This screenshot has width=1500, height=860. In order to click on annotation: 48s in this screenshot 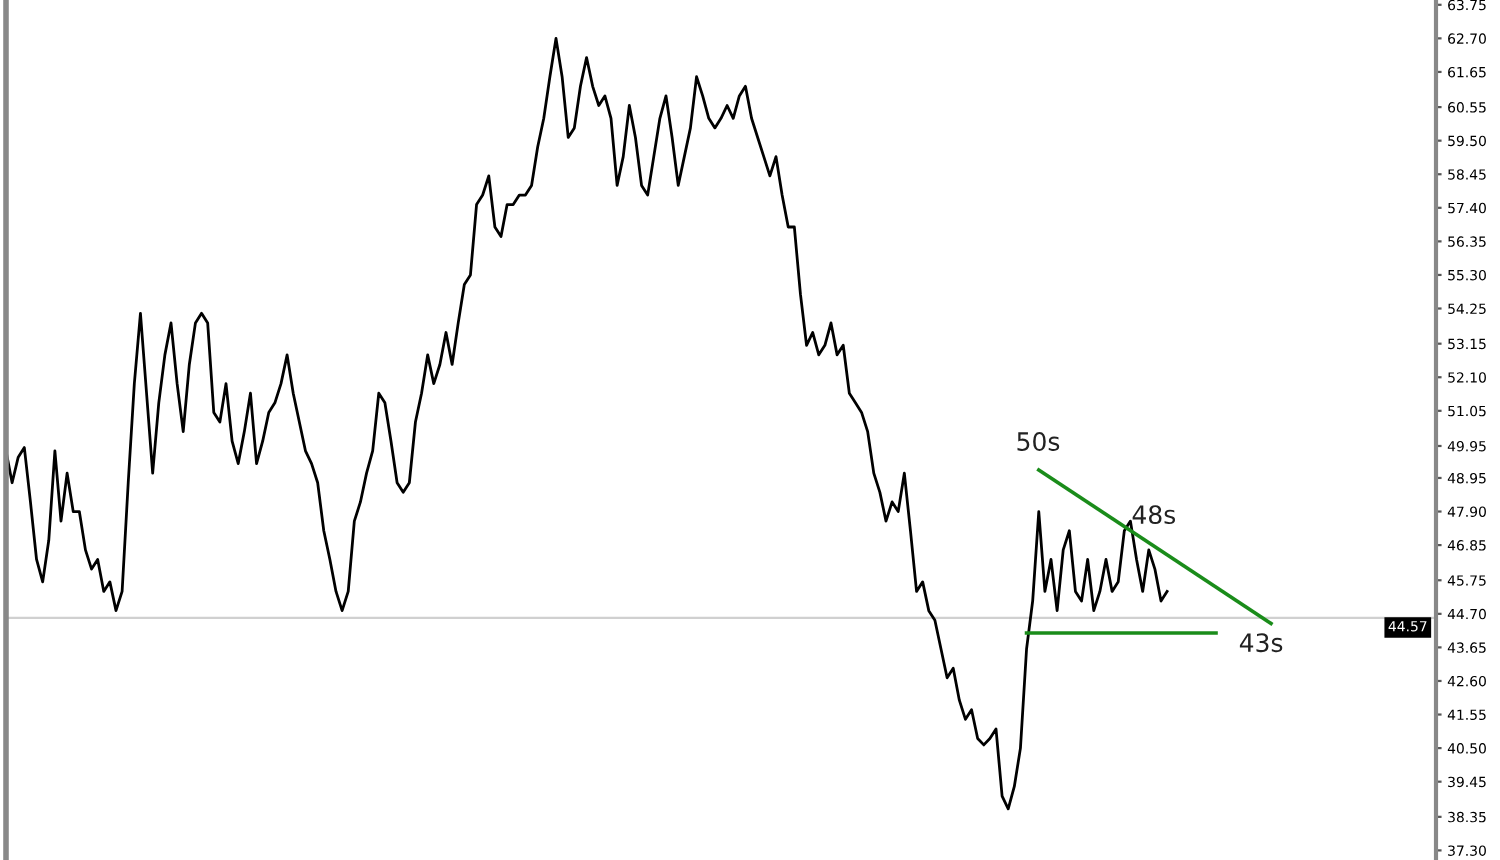, I will do `click(1154, 515)`.